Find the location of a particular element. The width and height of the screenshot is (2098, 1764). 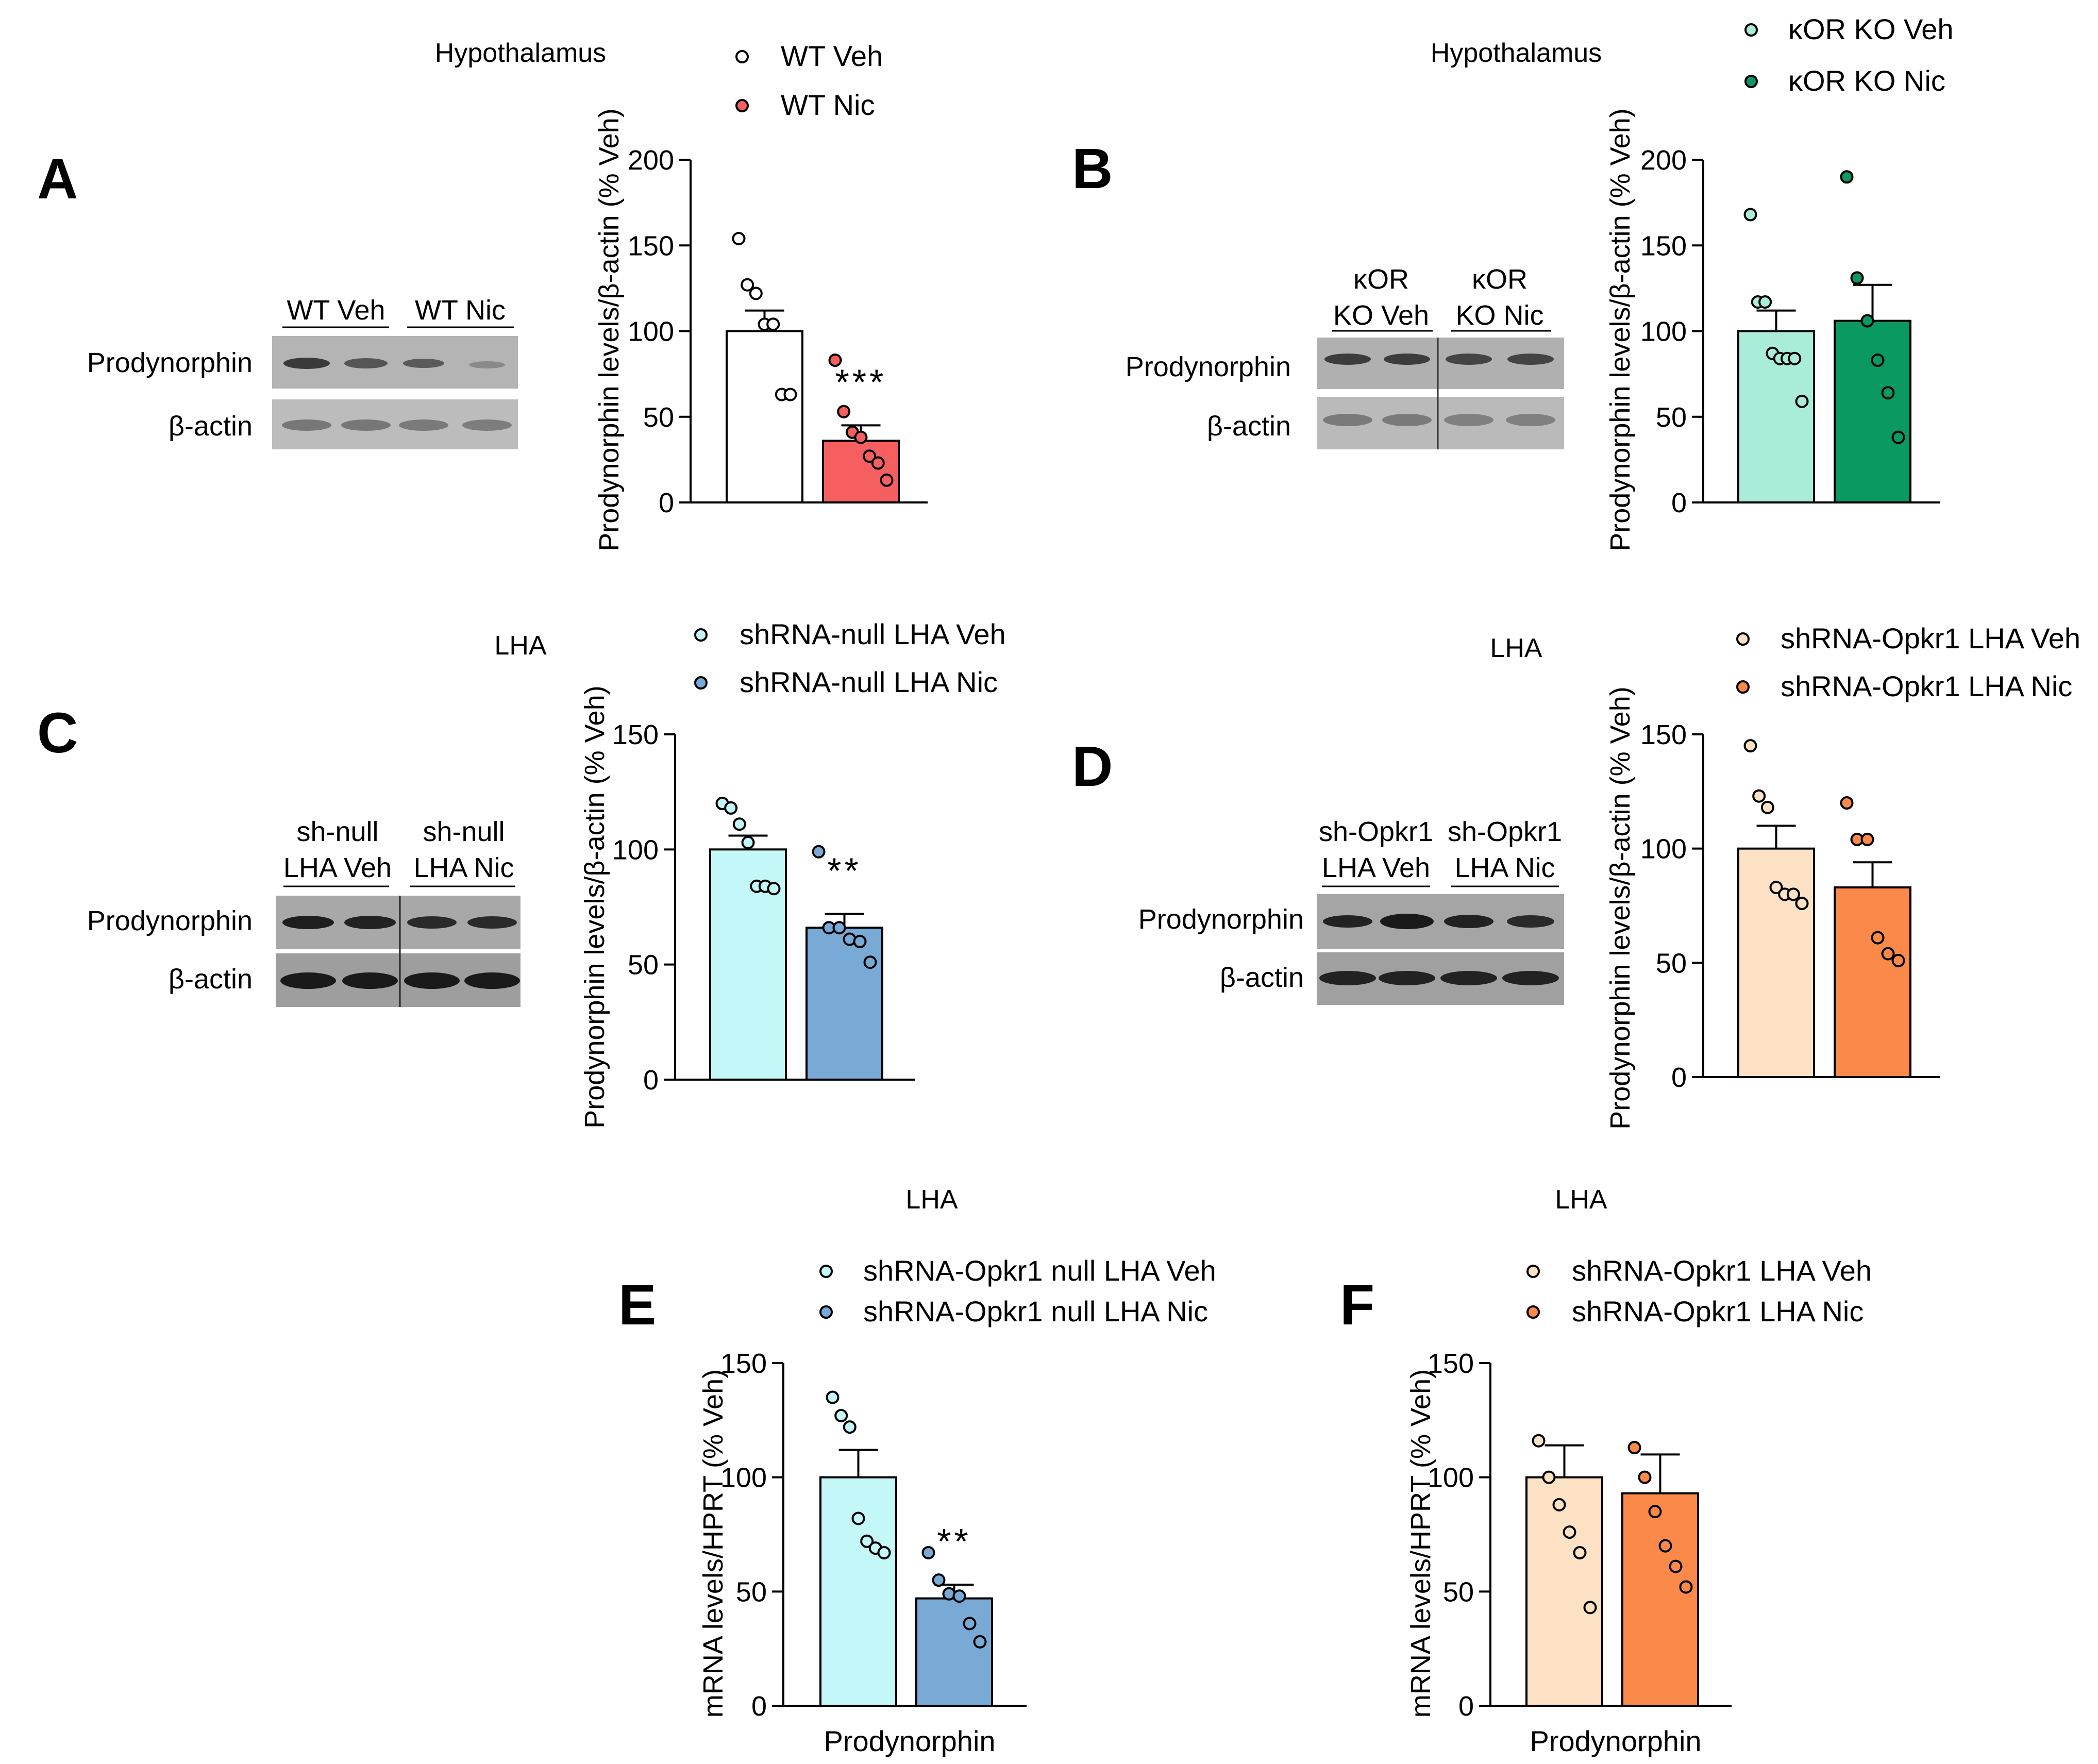

y-tick-label-b: 200 is located at coordinates (1663, 160).